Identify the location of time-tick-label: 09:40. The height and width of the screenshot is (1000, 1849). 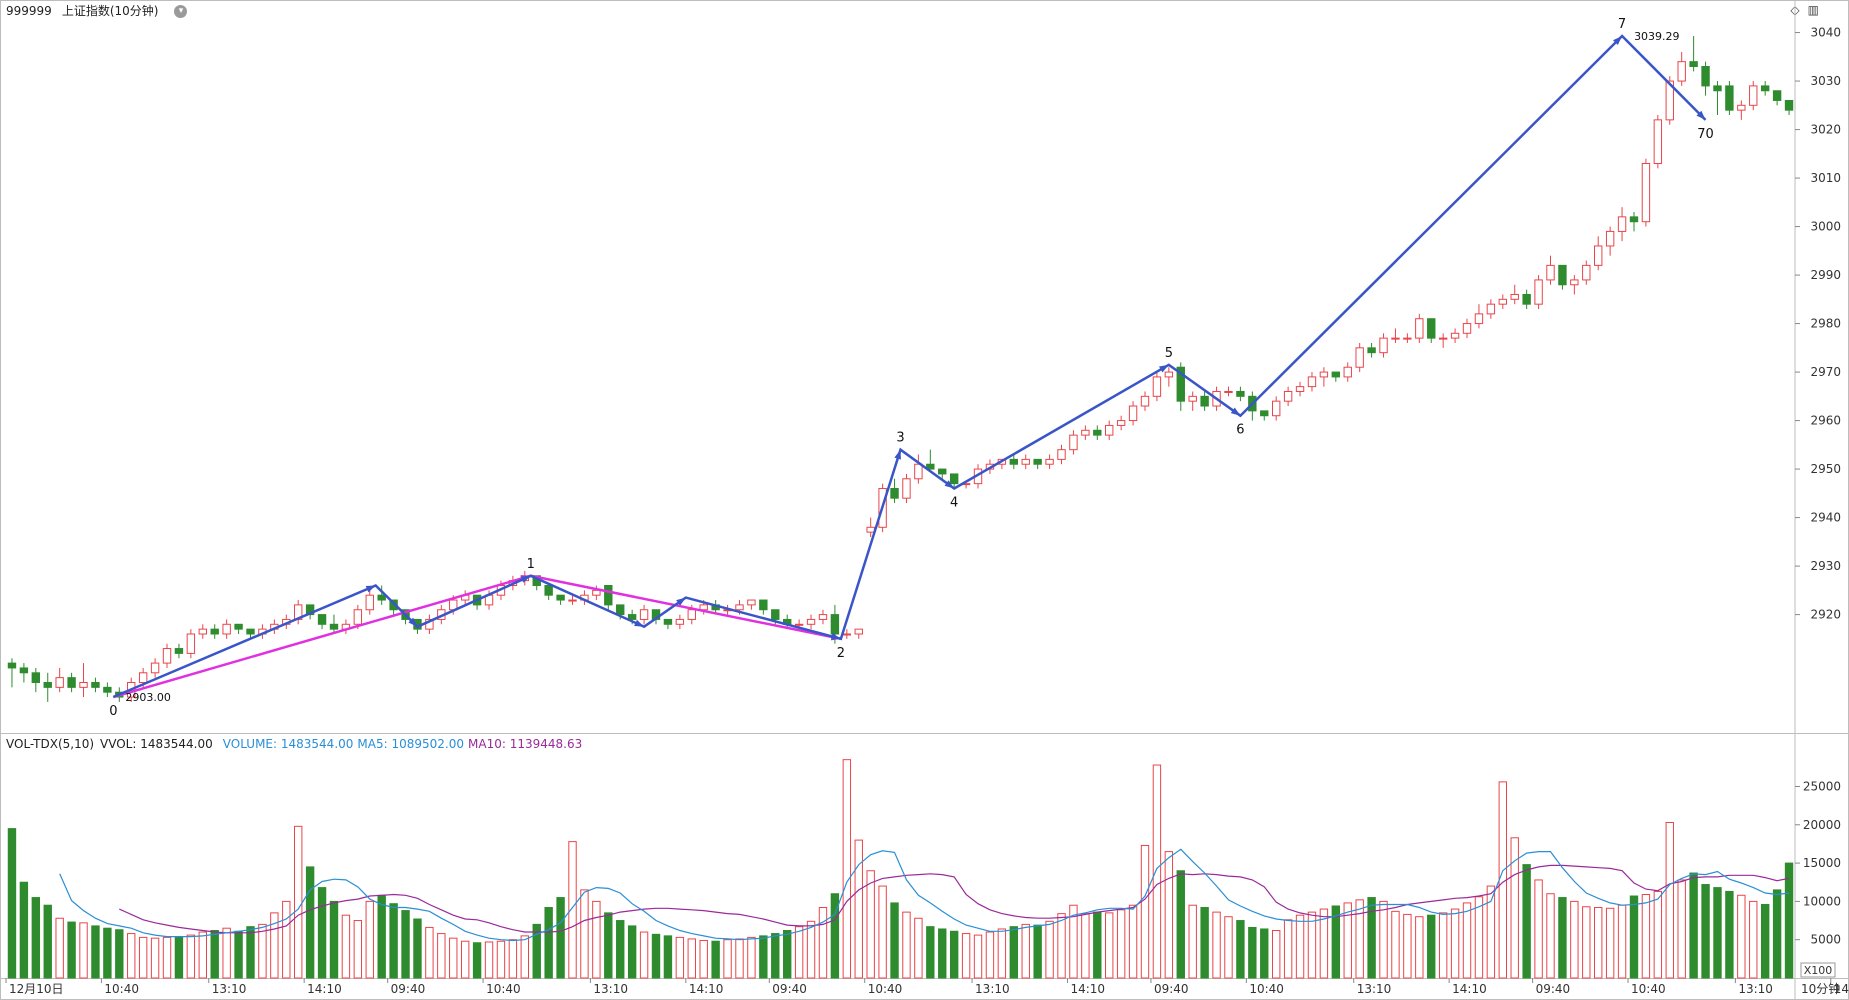
(789, 989).